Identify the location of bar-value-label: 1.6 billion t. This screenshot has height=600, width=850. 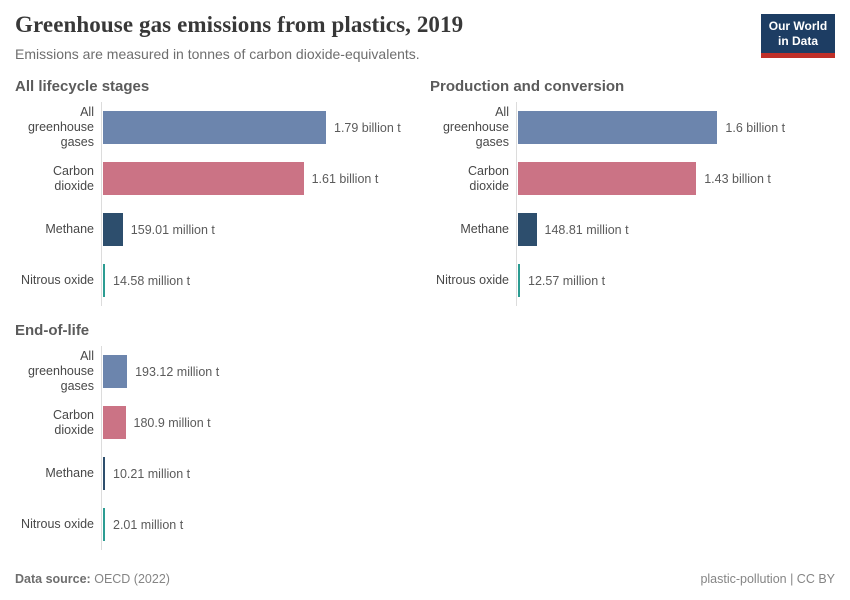
(755, 127).